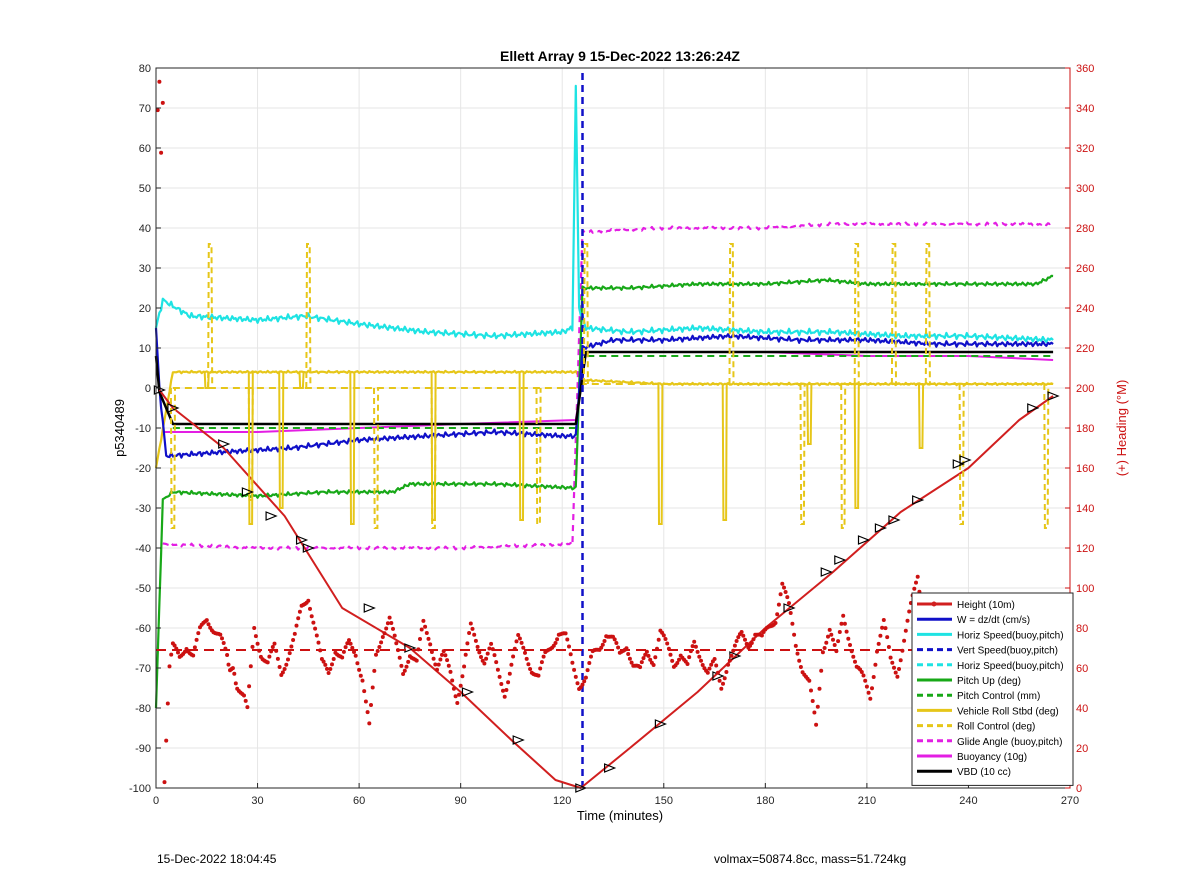  I want to click on y-tick-label: 70, so click(145, 109).